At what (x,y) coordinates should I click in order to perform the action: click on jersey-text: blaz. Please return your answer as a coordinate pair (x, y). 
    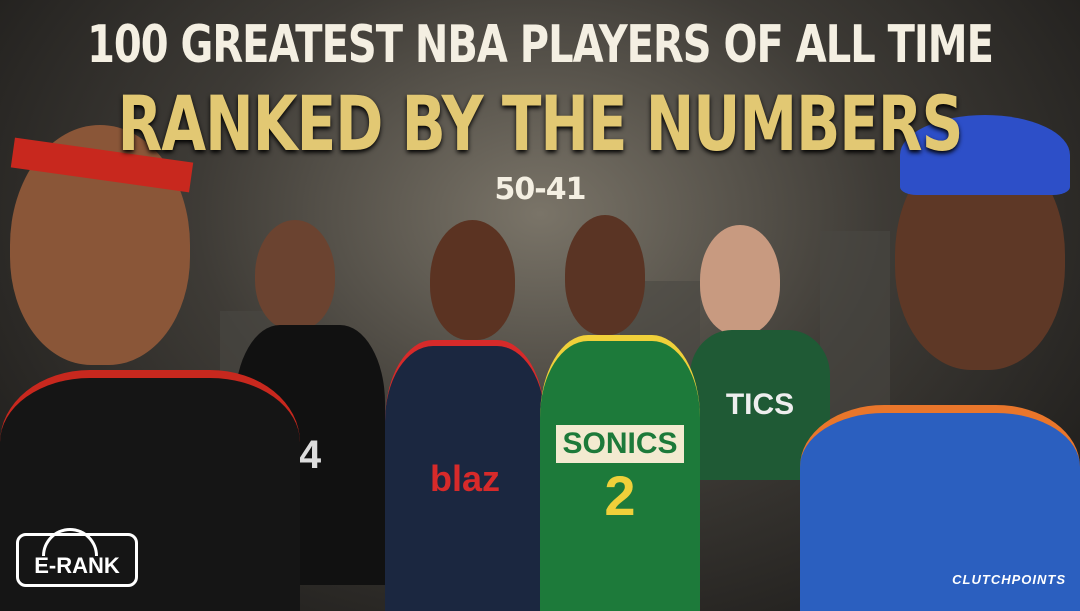
    Looking at the image, I should click on (464, 478).